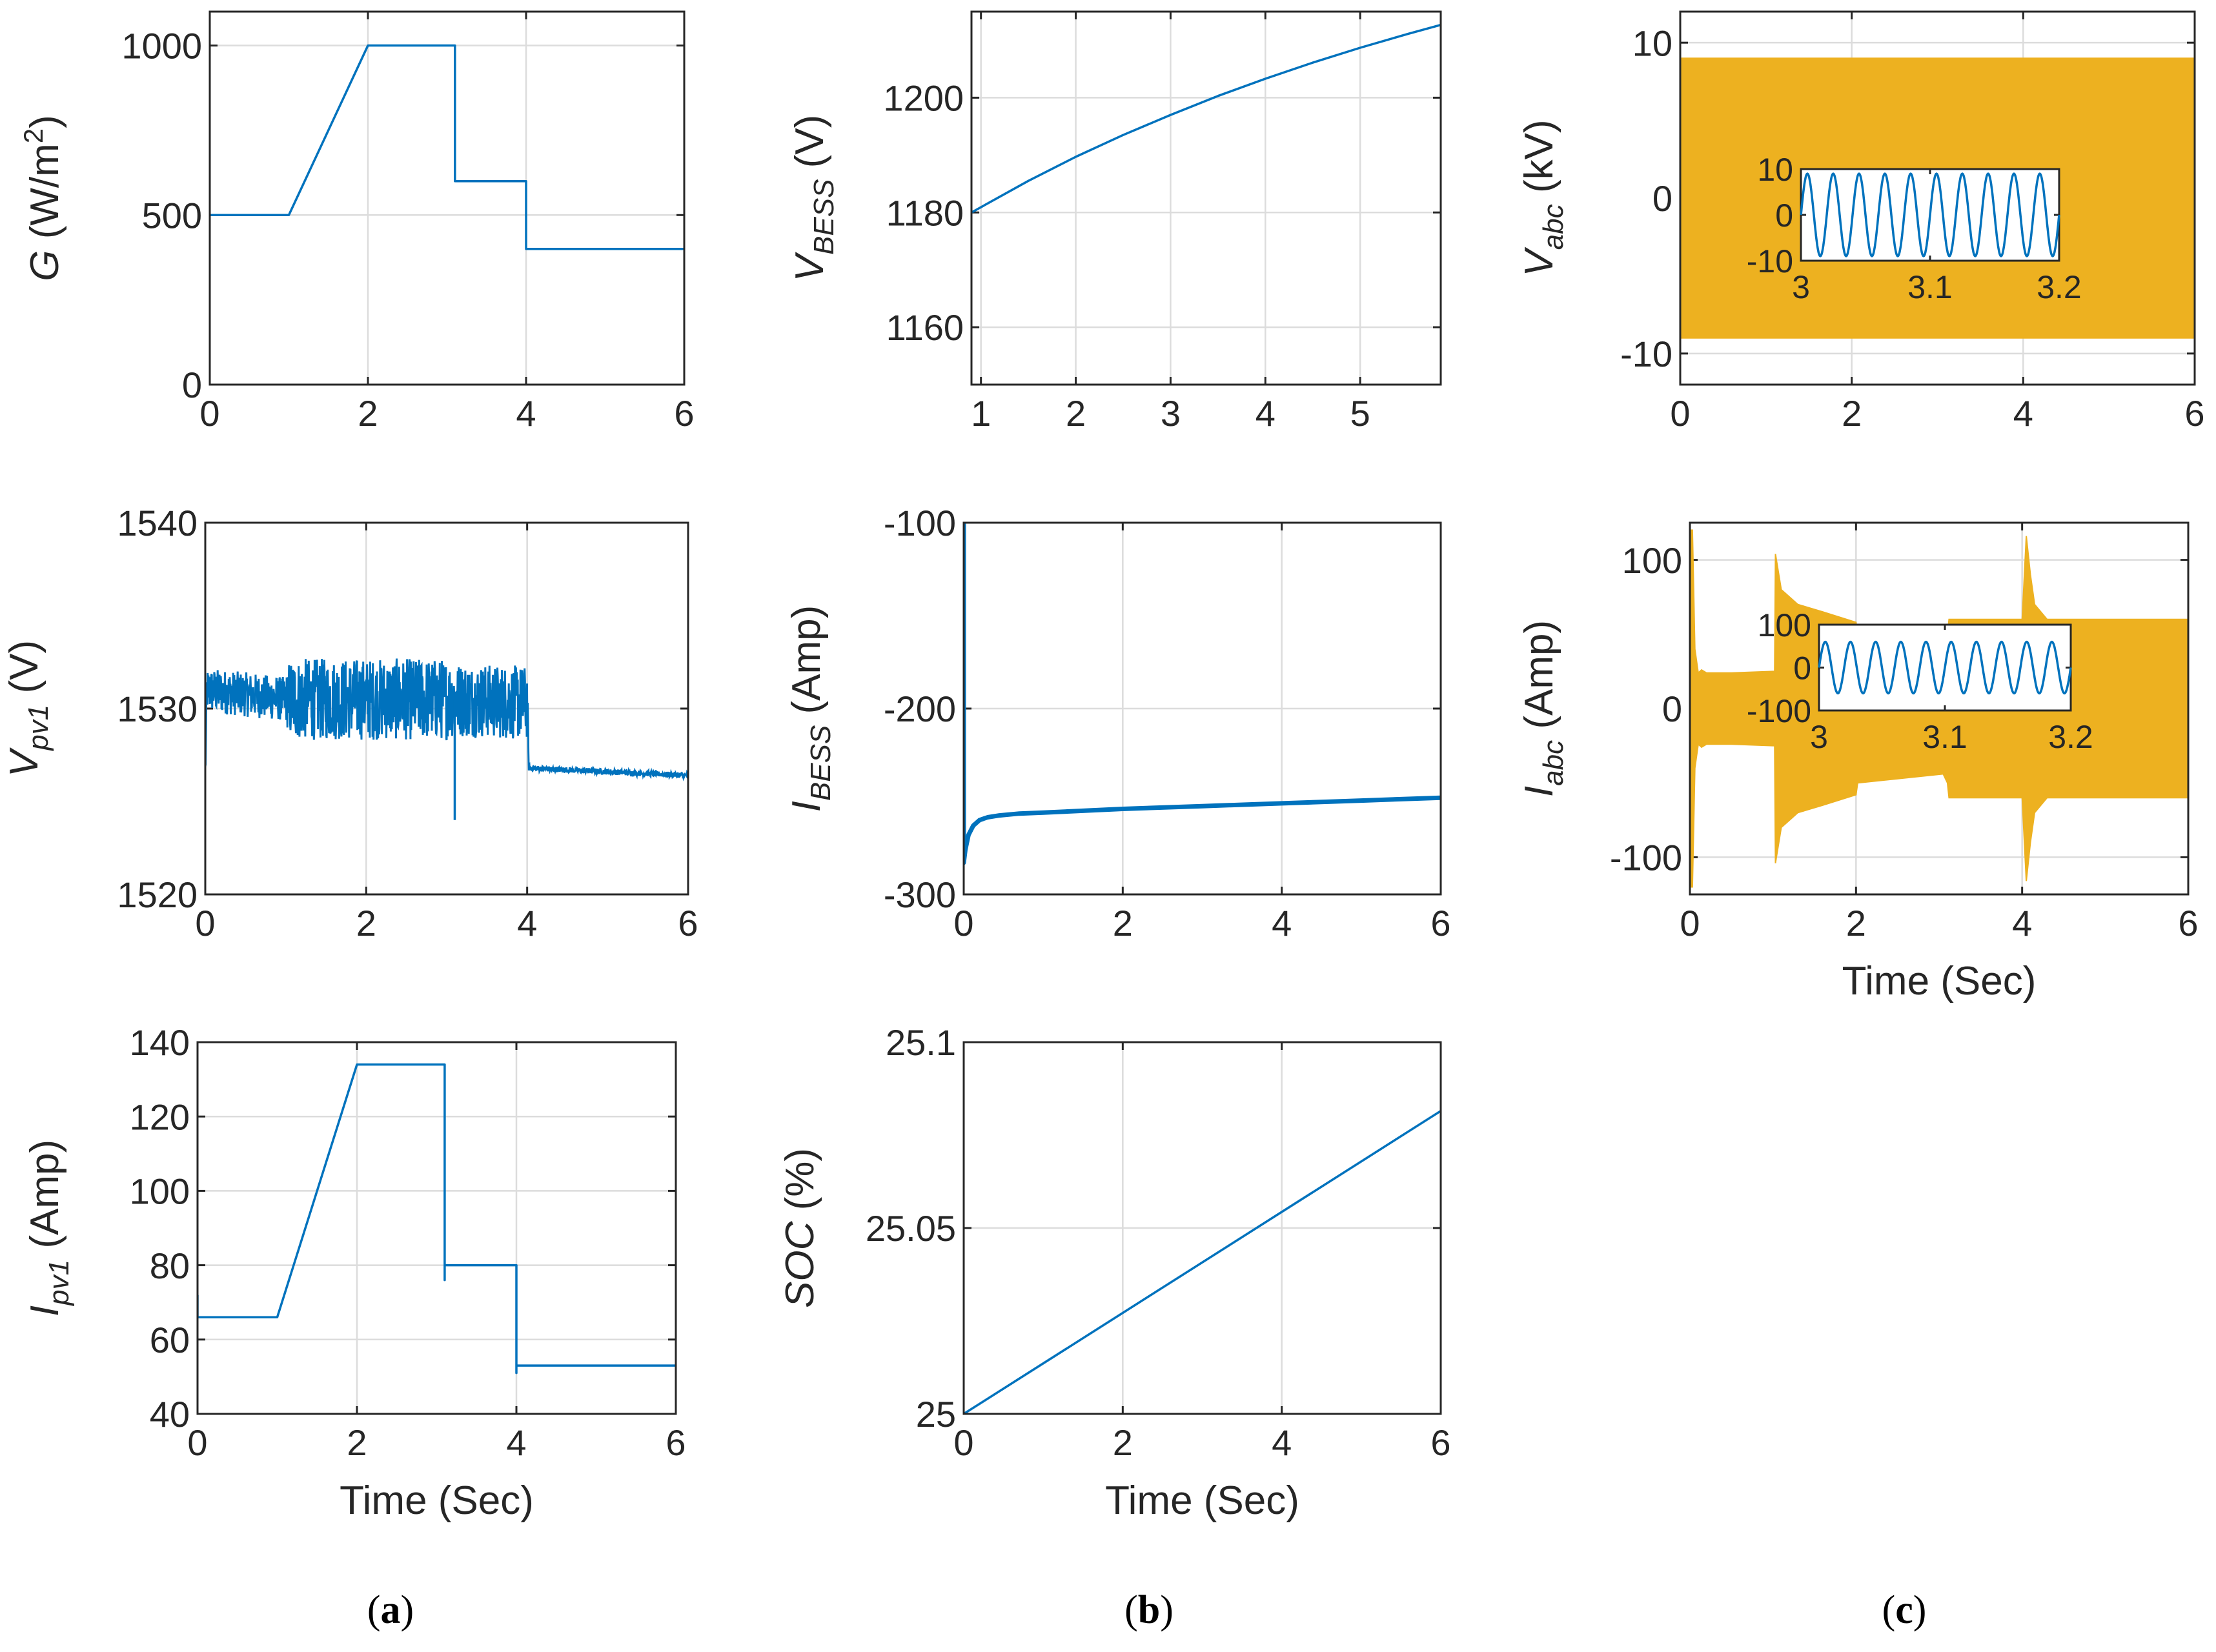 This screenshot has height=1652, width=2216. Describe the element at coordinates (920, 709) in the screenshot. I see `IBESS-y-tick-label: -200` at that location.